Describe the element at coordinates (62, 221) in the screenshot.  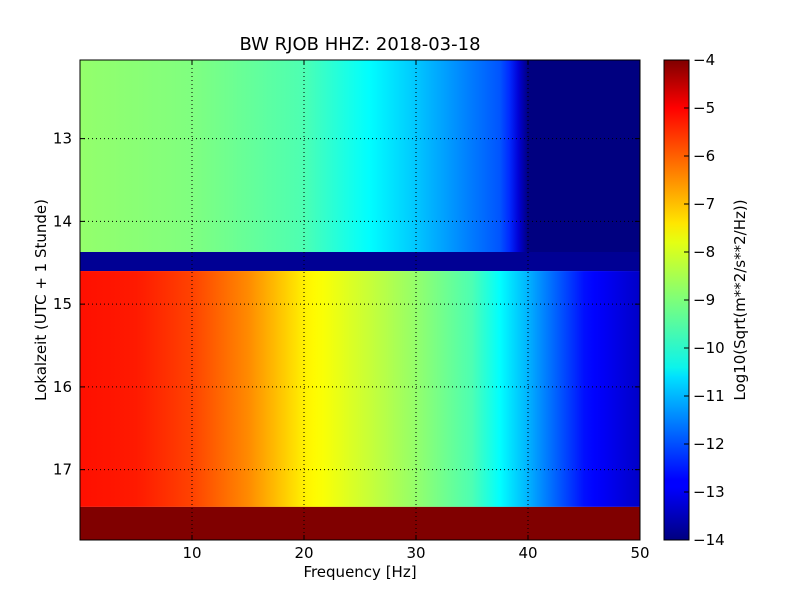
I see `y-tick-label: 14` at that location.